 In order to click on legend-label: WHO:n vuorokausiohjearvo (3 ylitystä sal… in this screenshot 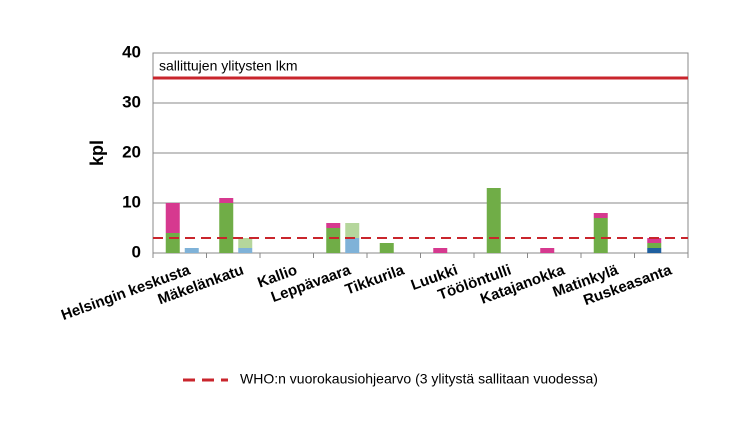, I will do `click(419, 379)`.